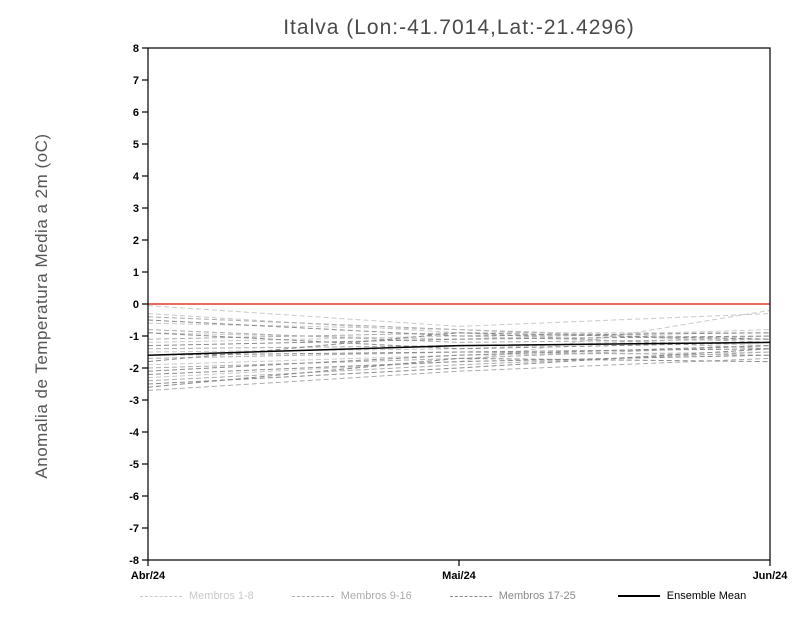 The height and width of the screenshot is (618, 800). Describe the element at coordinates (134, 497) in the screenshot. I see `svg-text: -6` at that location.